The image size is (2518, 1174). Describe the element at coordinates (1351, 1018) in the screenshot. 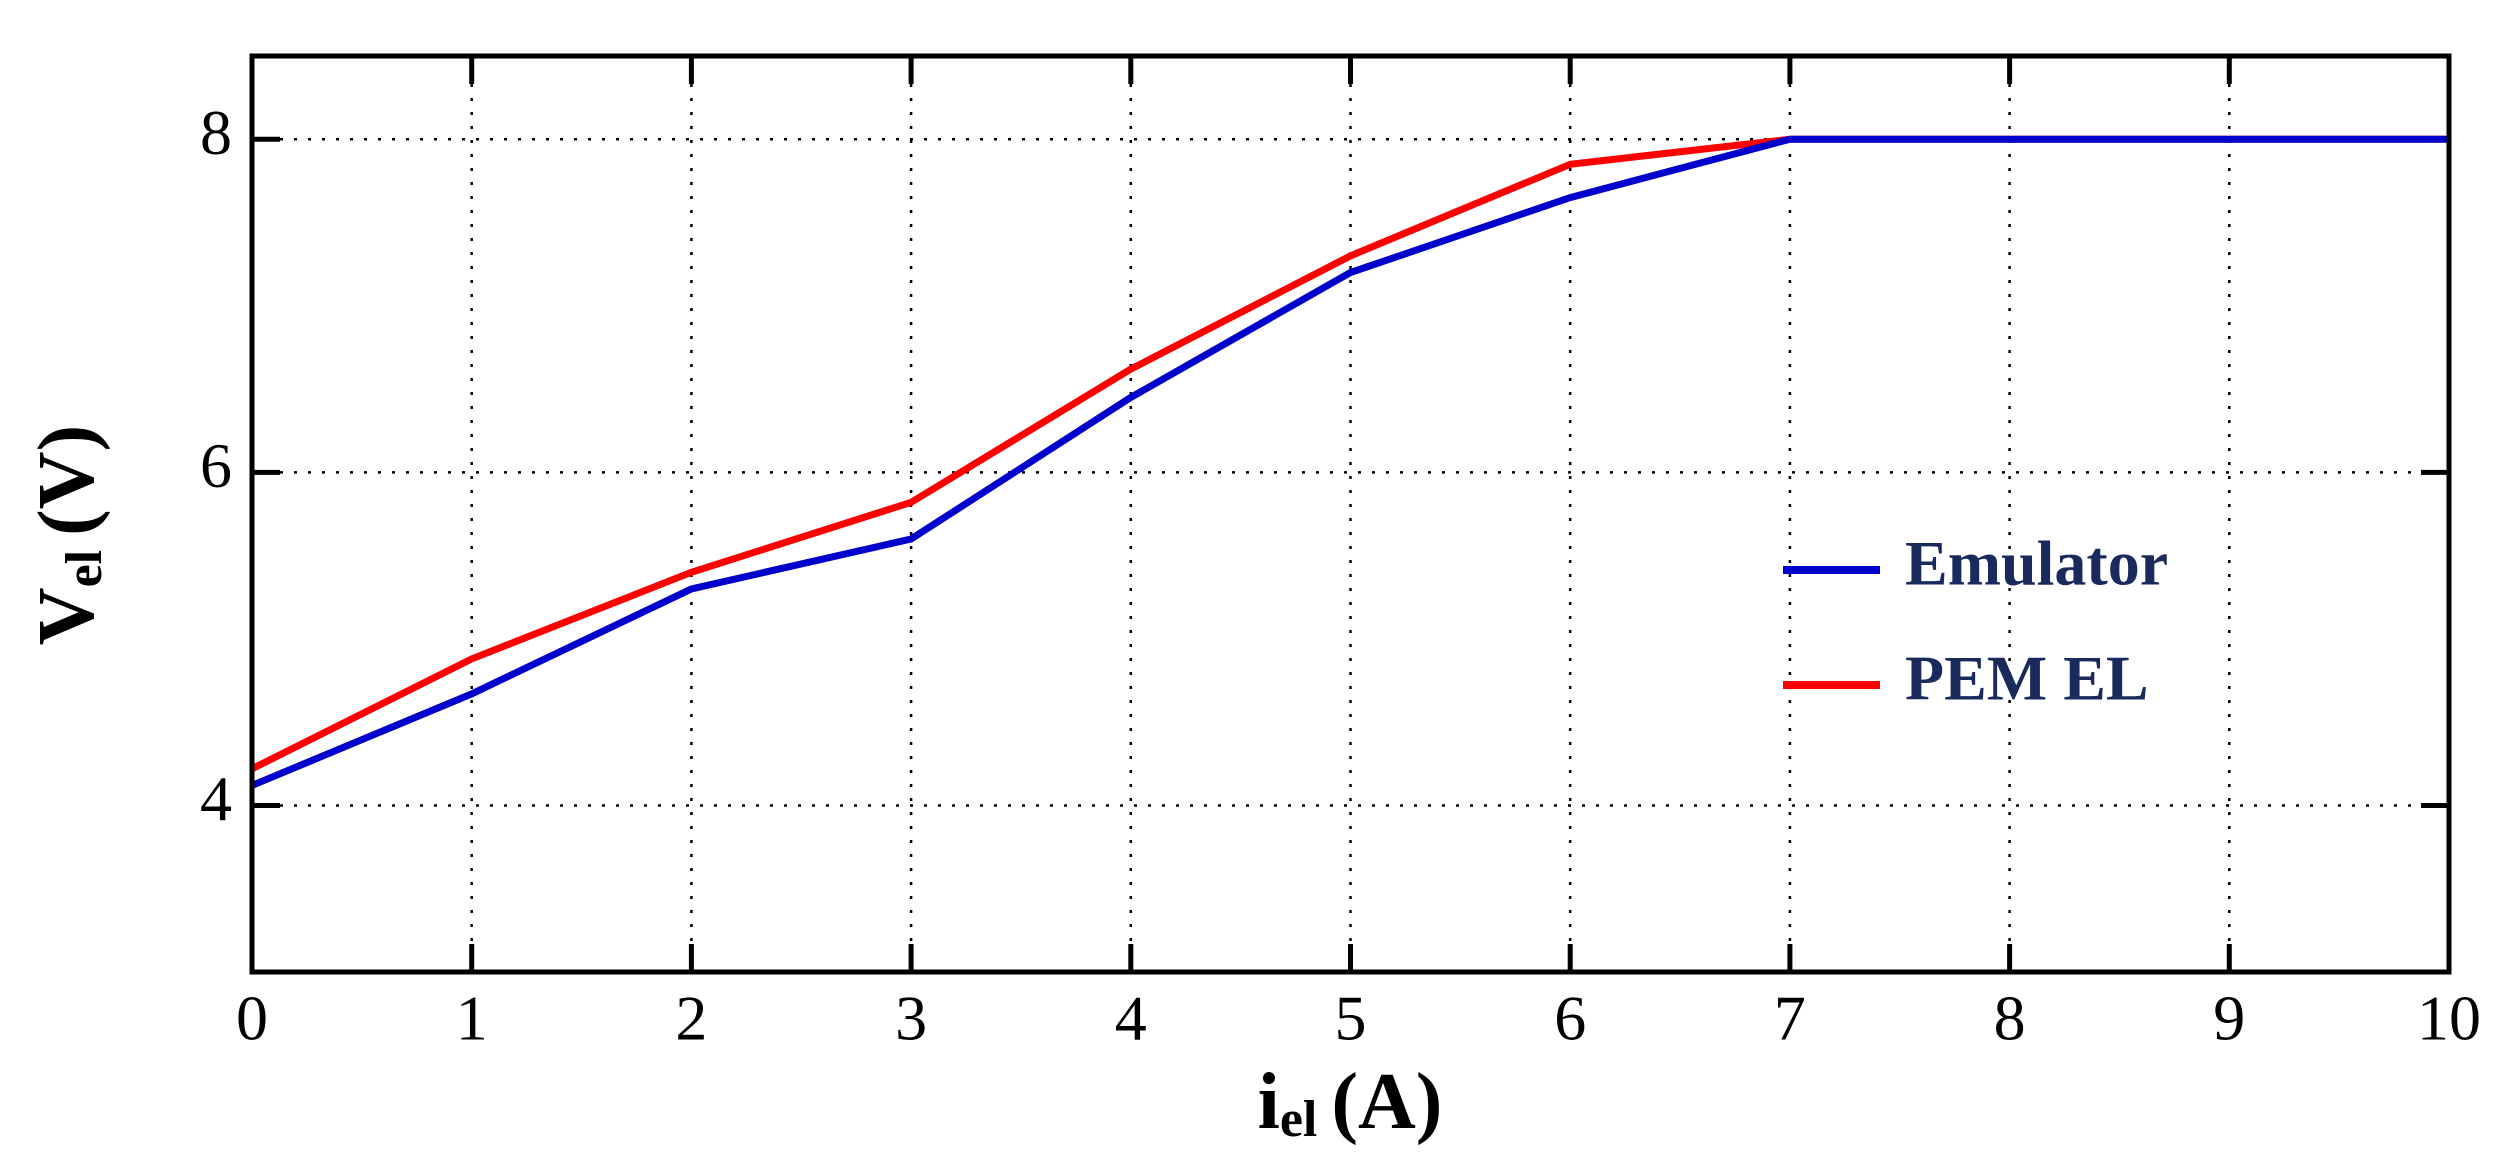

I see `x-tick-label: 5` at that location.